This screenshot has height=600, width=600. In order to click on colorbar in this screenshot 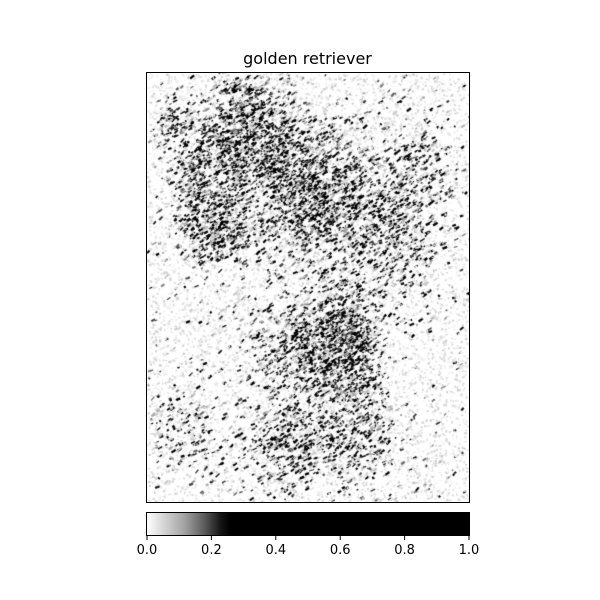, I will do `click(308, 524)`.